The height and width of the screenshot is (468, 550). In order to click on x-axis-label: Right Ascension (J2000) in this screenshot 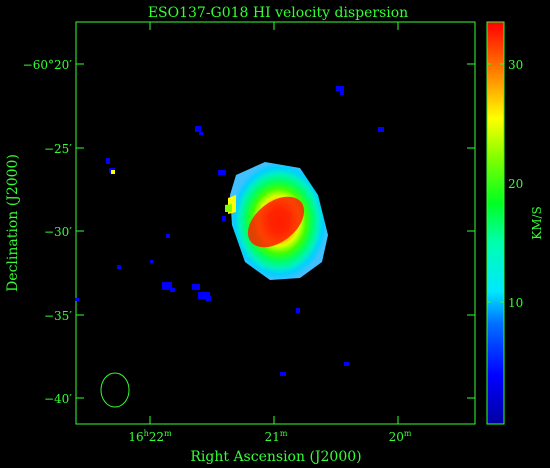, I will do `click(275, 457)`.